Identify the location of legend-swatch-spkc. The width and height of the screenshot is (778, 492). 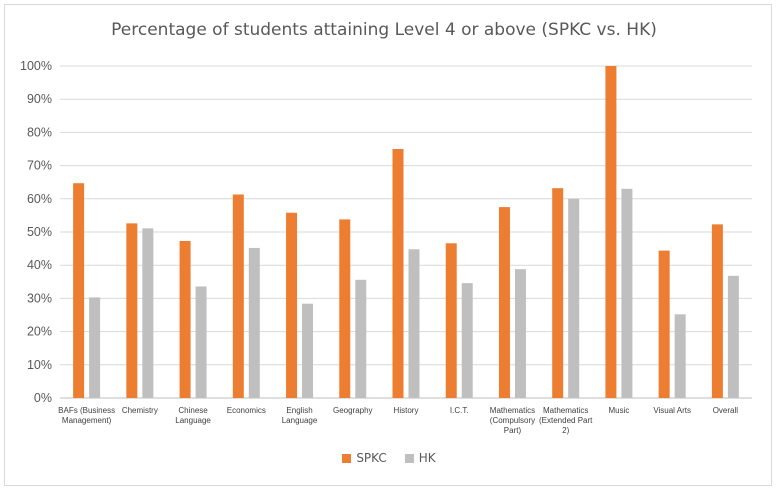
(347, 458).